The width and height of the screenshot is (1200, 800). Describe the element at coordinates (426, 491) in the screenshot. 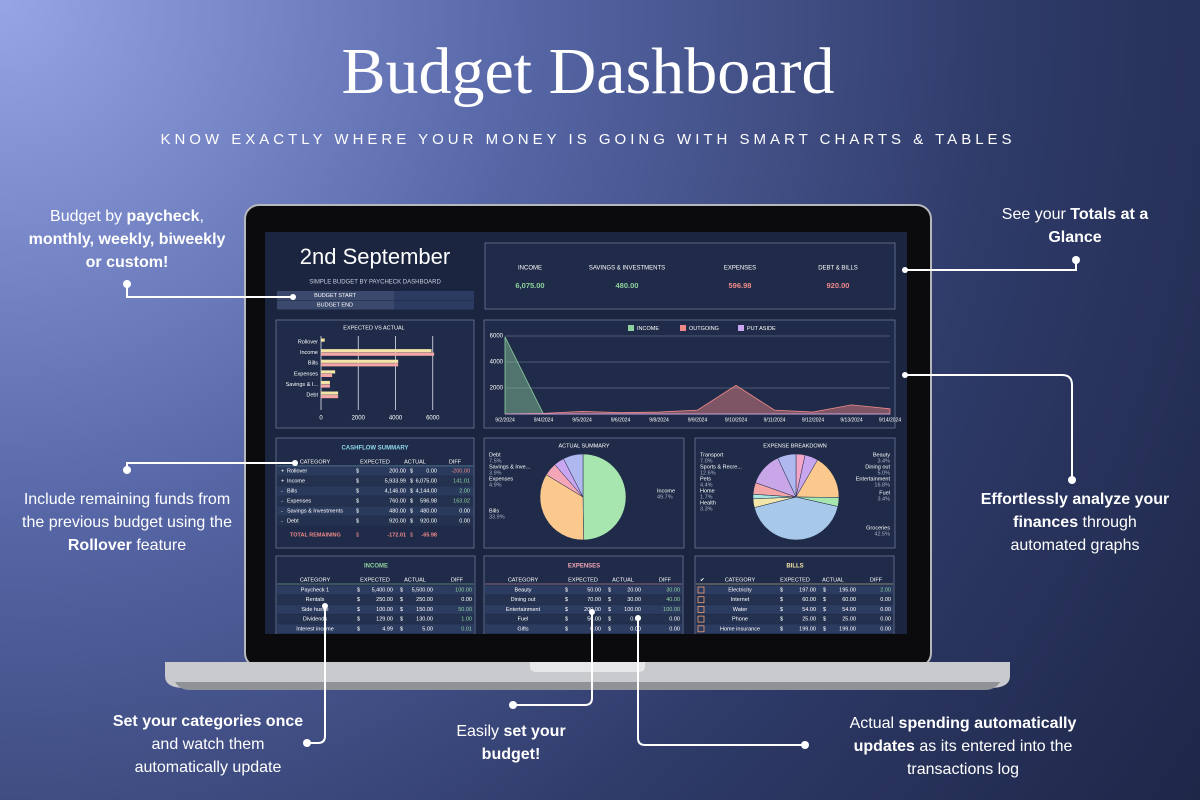

I see `row-actual: 4,144.00` at that location.